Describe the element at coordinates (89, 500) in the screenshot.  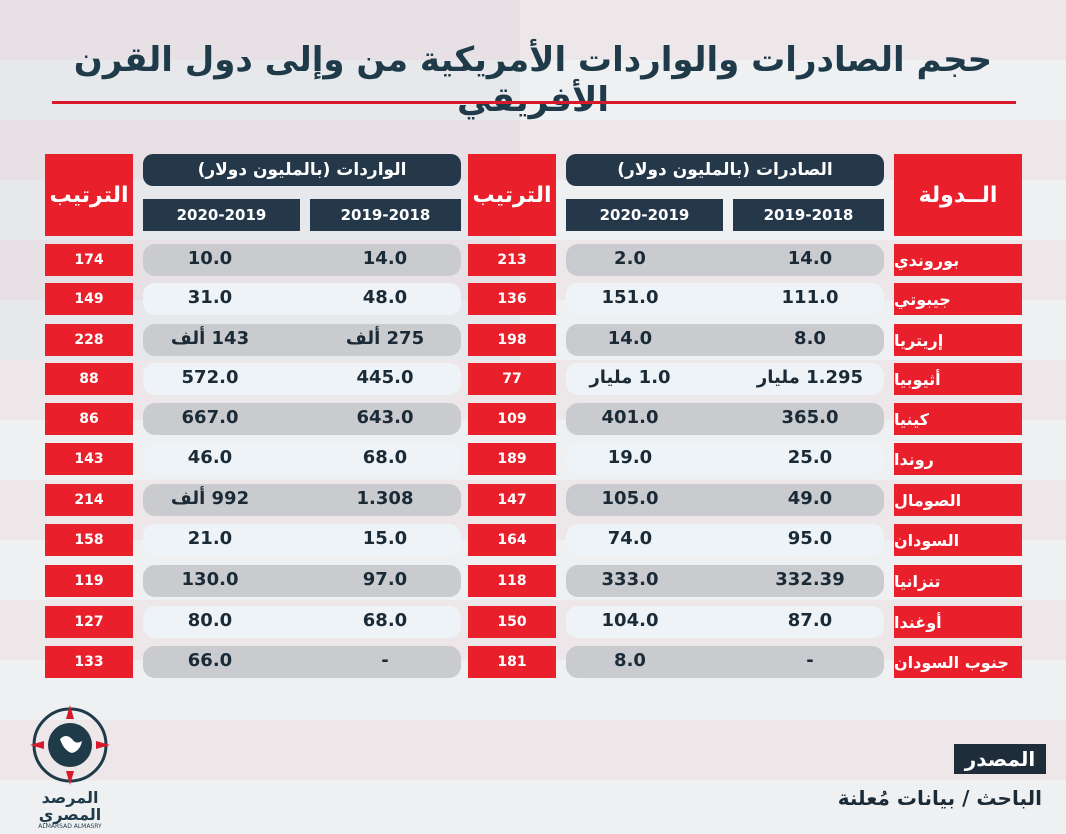
I see `import-rank-cell: 214` at that location.